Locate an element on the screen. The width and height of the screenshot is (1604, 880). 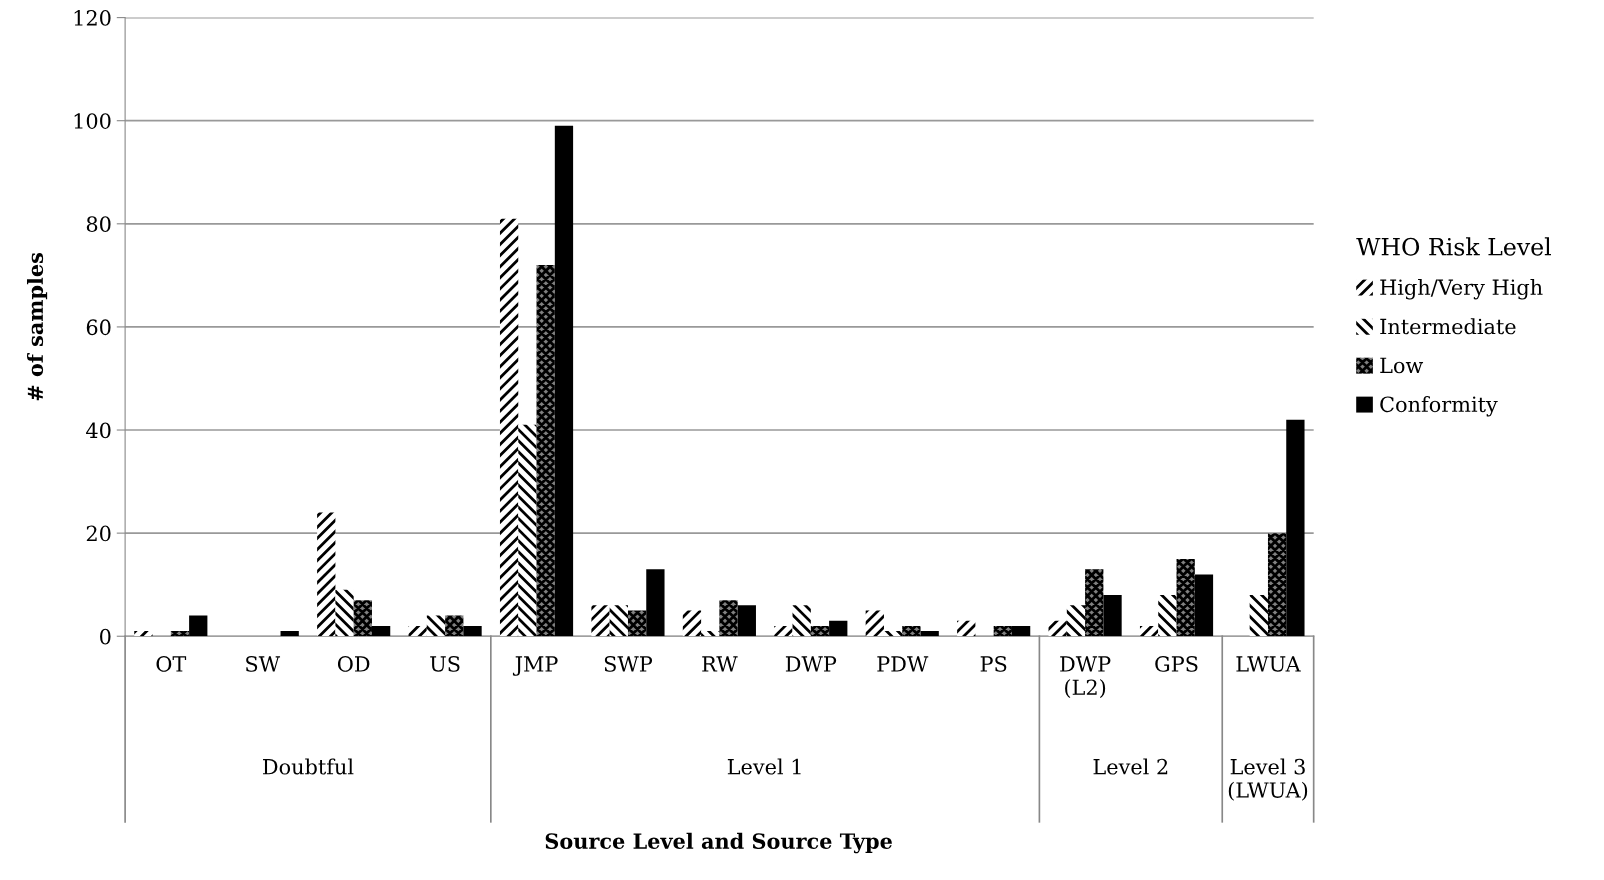
x-tick-label: SWP is located at coordinates (628, 664).